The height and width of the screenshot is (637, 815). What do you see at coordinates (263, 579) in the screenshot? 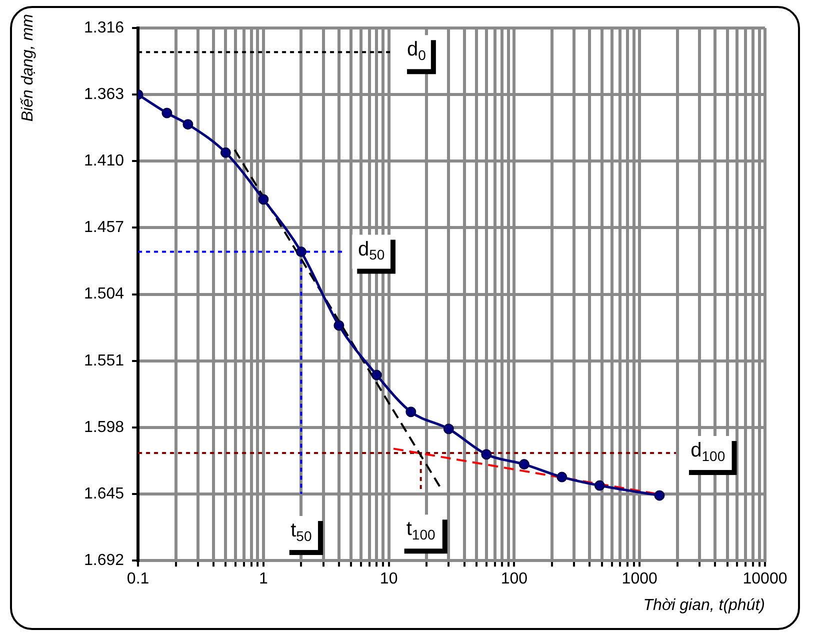
I see `x-tick-label: 1` at bounding box center [263, 579].